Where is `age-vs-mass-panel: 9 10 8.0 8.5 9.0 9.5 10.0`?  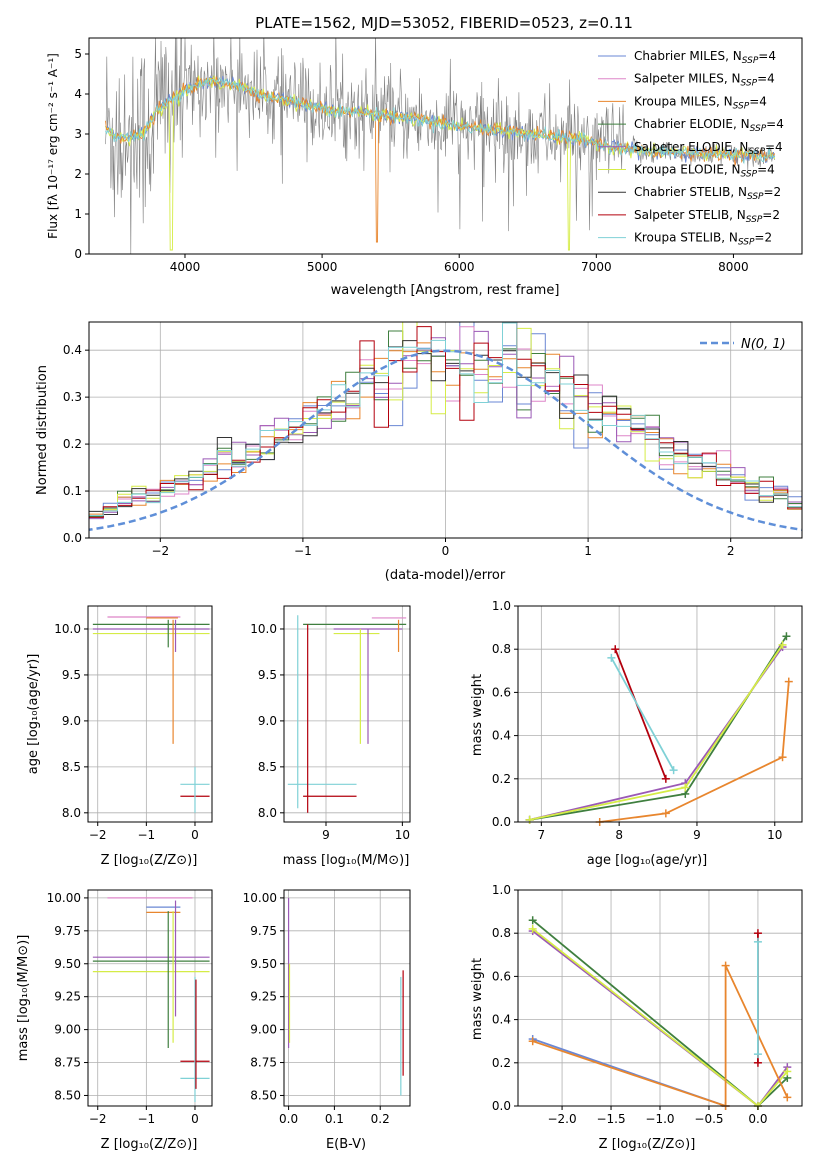 age-vs-mass-panel: 9 10 8.0 8.5 9.0 9.5 10.0 is located at coordinates (330, 723).